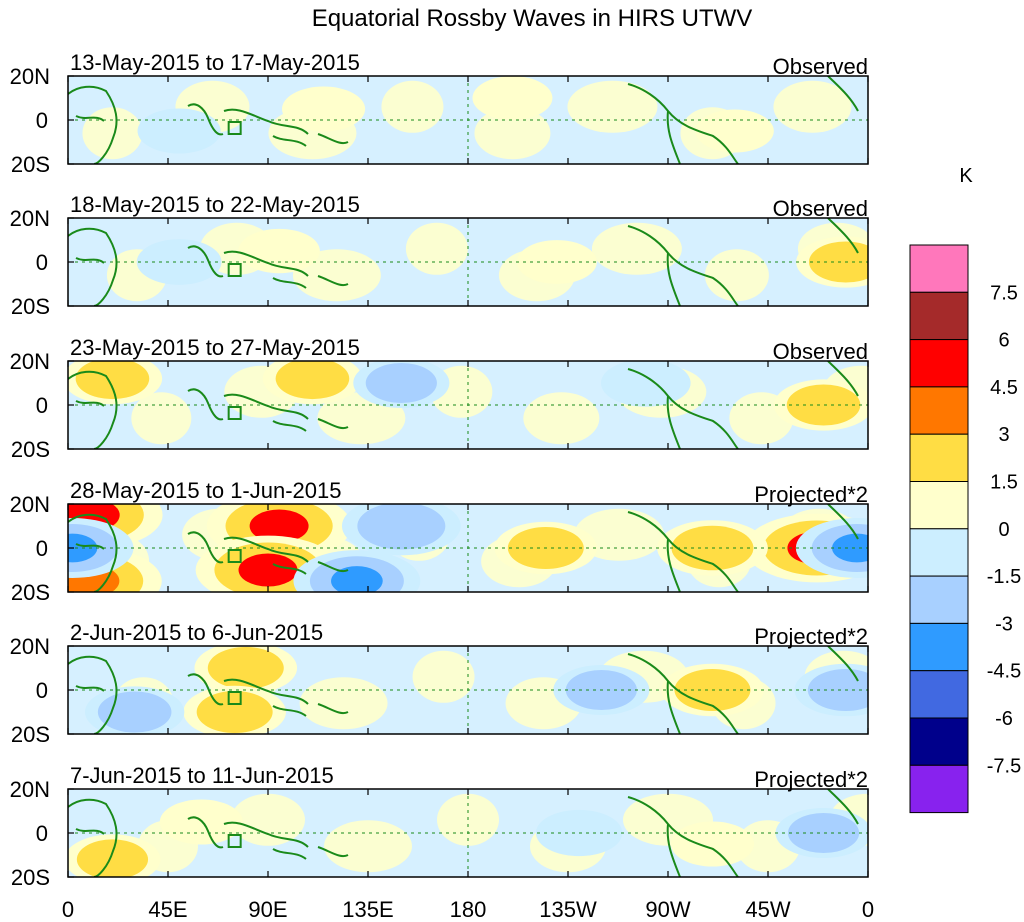 This screenshot has width=1024, height=922. Describe the element at coordinates (1004, 483) in the screenshot. I see `colorbar-level-label: 1.5` at that location.